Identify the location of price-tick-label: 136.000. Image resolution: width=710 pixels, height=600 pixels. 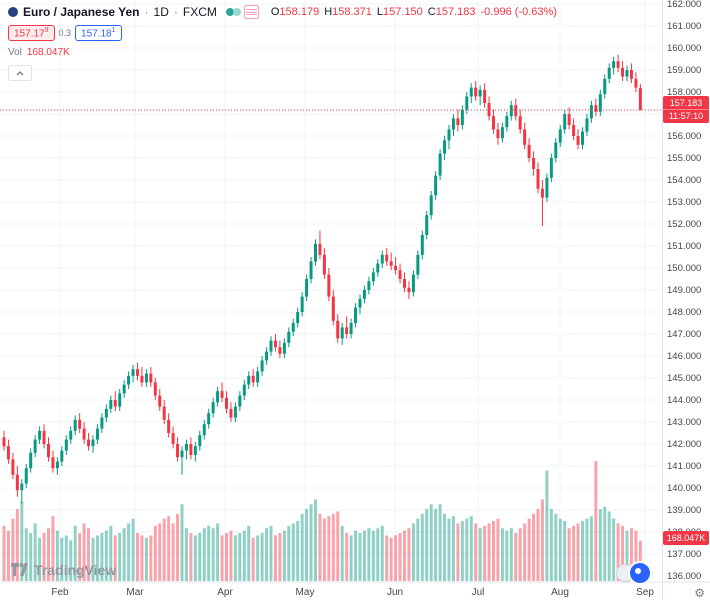
(684, 576).